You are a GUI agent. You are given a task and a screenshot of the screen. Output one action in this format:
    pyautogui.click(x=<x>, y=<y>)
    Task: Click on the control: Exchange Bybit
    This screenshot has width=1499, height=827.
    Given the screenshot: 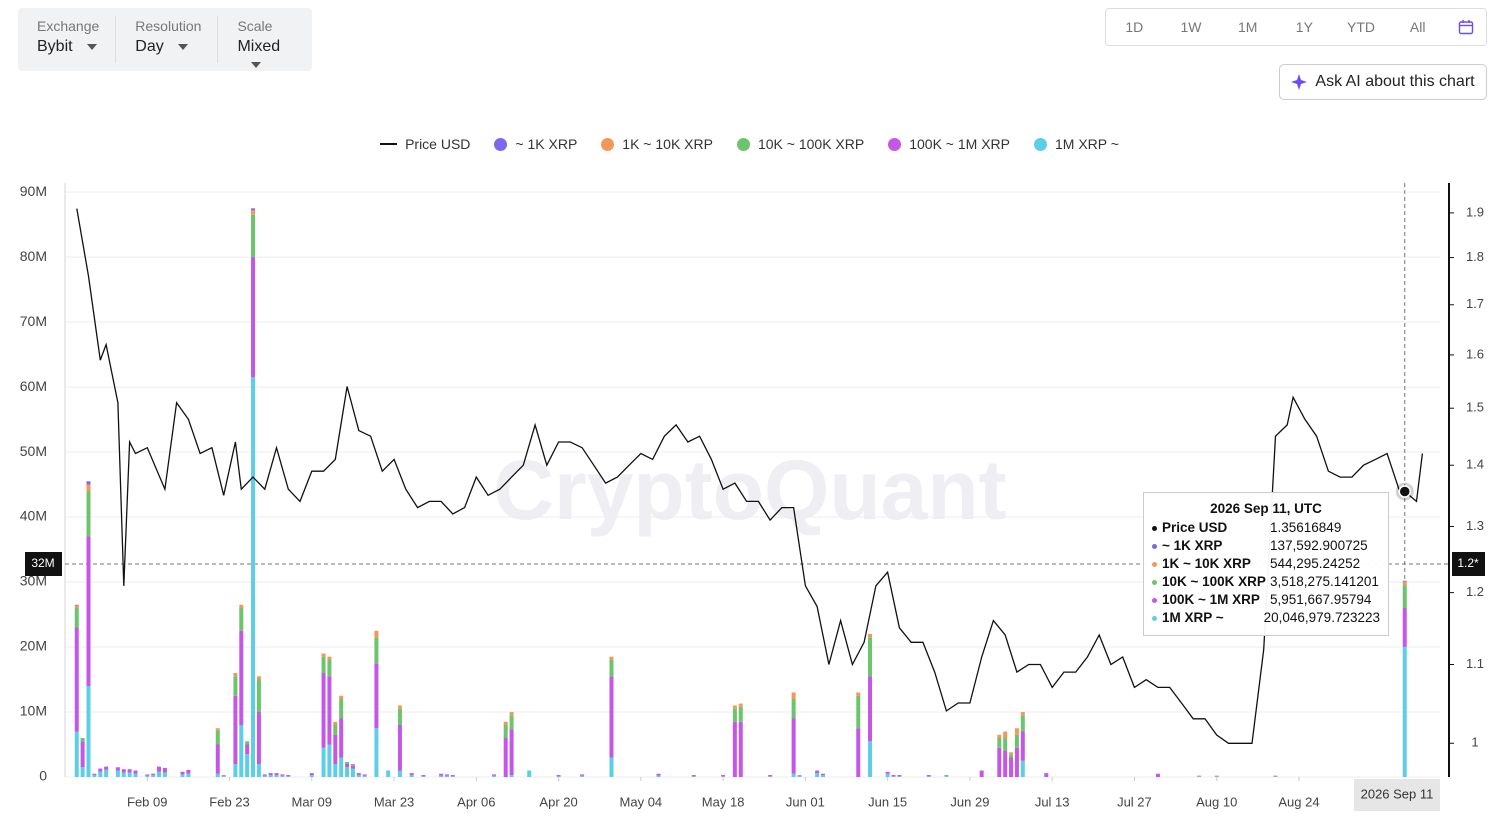 What is the action you would take?
    pyautogui.click(x=67, y=39)
    